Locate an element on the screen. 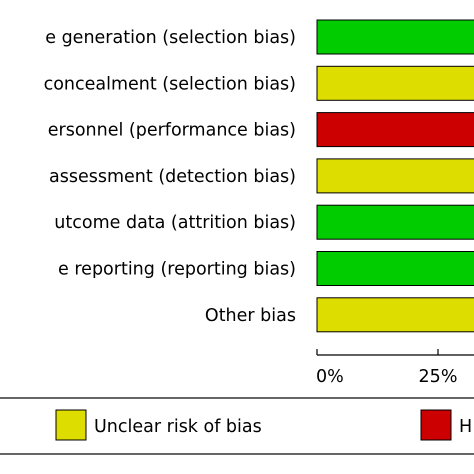 This screenshot has height=474, width=474. category-label: e reporting (reporting bias) is located at coordinates (177, 270).